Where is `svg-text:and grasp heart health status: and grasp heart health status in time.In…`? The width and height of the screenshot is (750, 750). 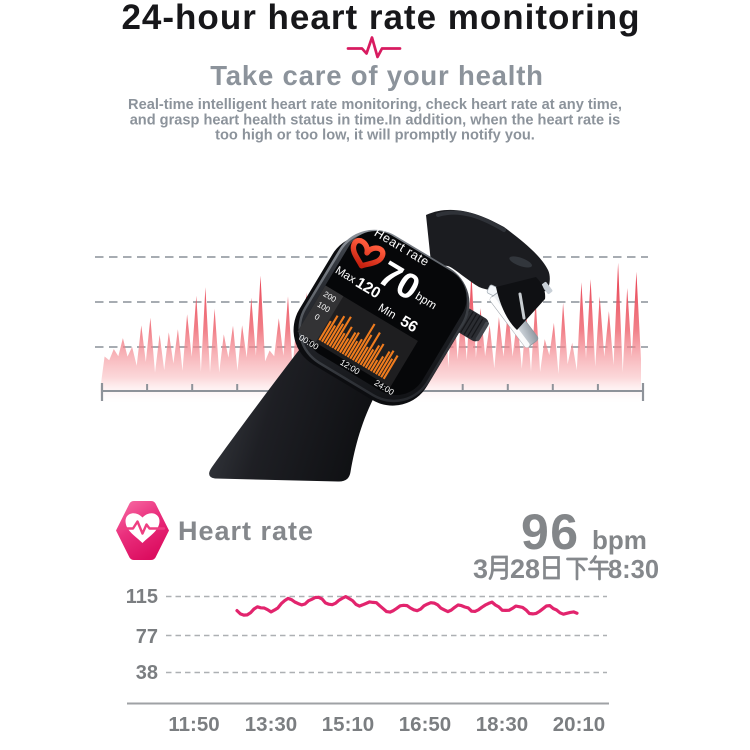
svg-text:and grasp heart health status: and grasp heart health status in time.In… is located at coordinates (375, 120).